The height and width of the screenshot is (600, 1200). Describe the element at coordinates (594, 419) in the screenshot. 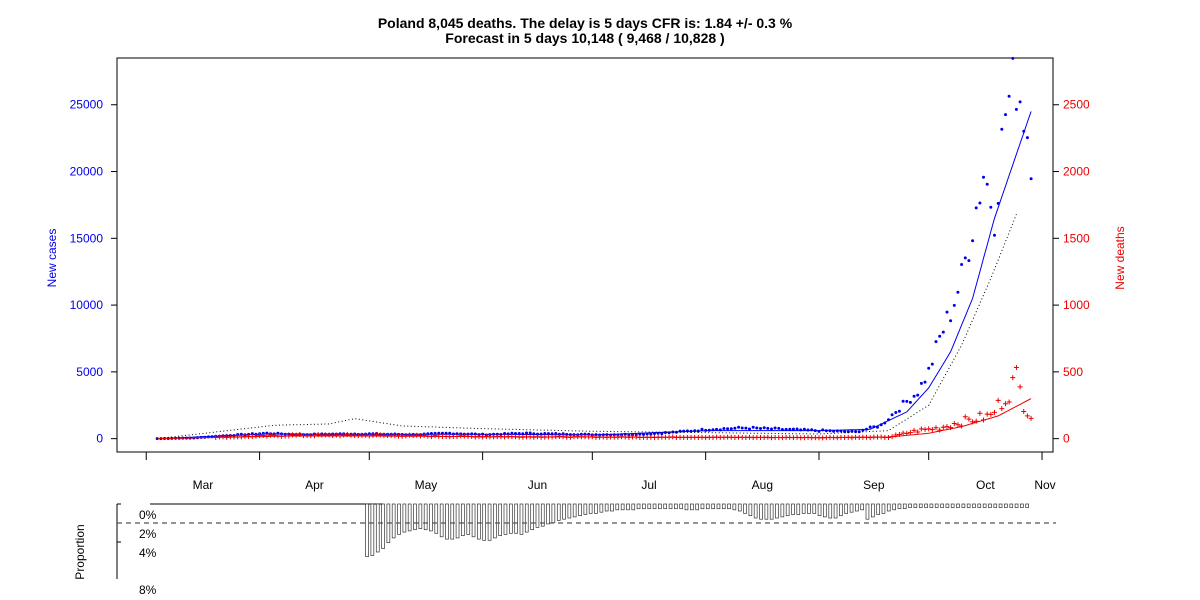

I see `series-line` at that location.